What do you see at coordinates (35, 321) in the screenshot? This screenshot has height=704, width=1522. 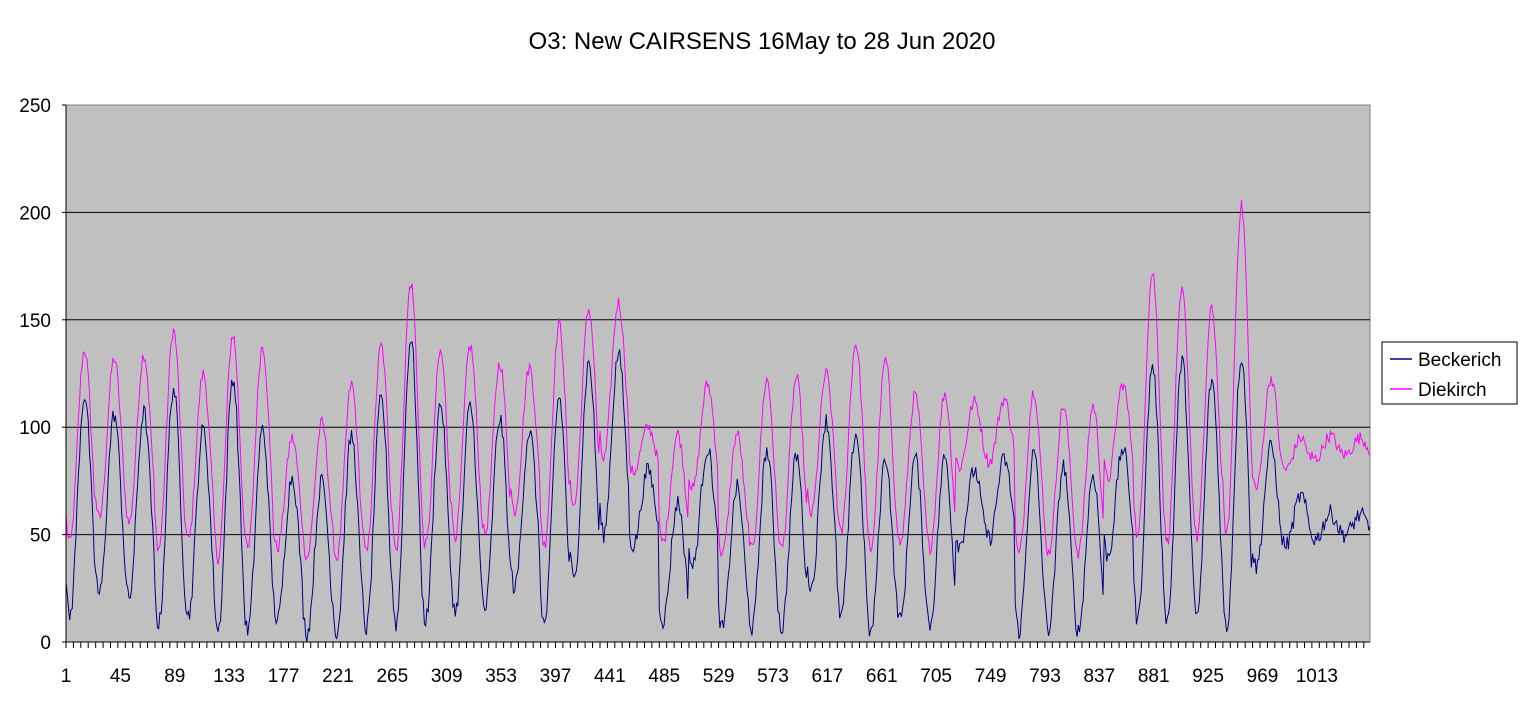 I see `y-tick-label: 150` at bounding box center [35, 321].